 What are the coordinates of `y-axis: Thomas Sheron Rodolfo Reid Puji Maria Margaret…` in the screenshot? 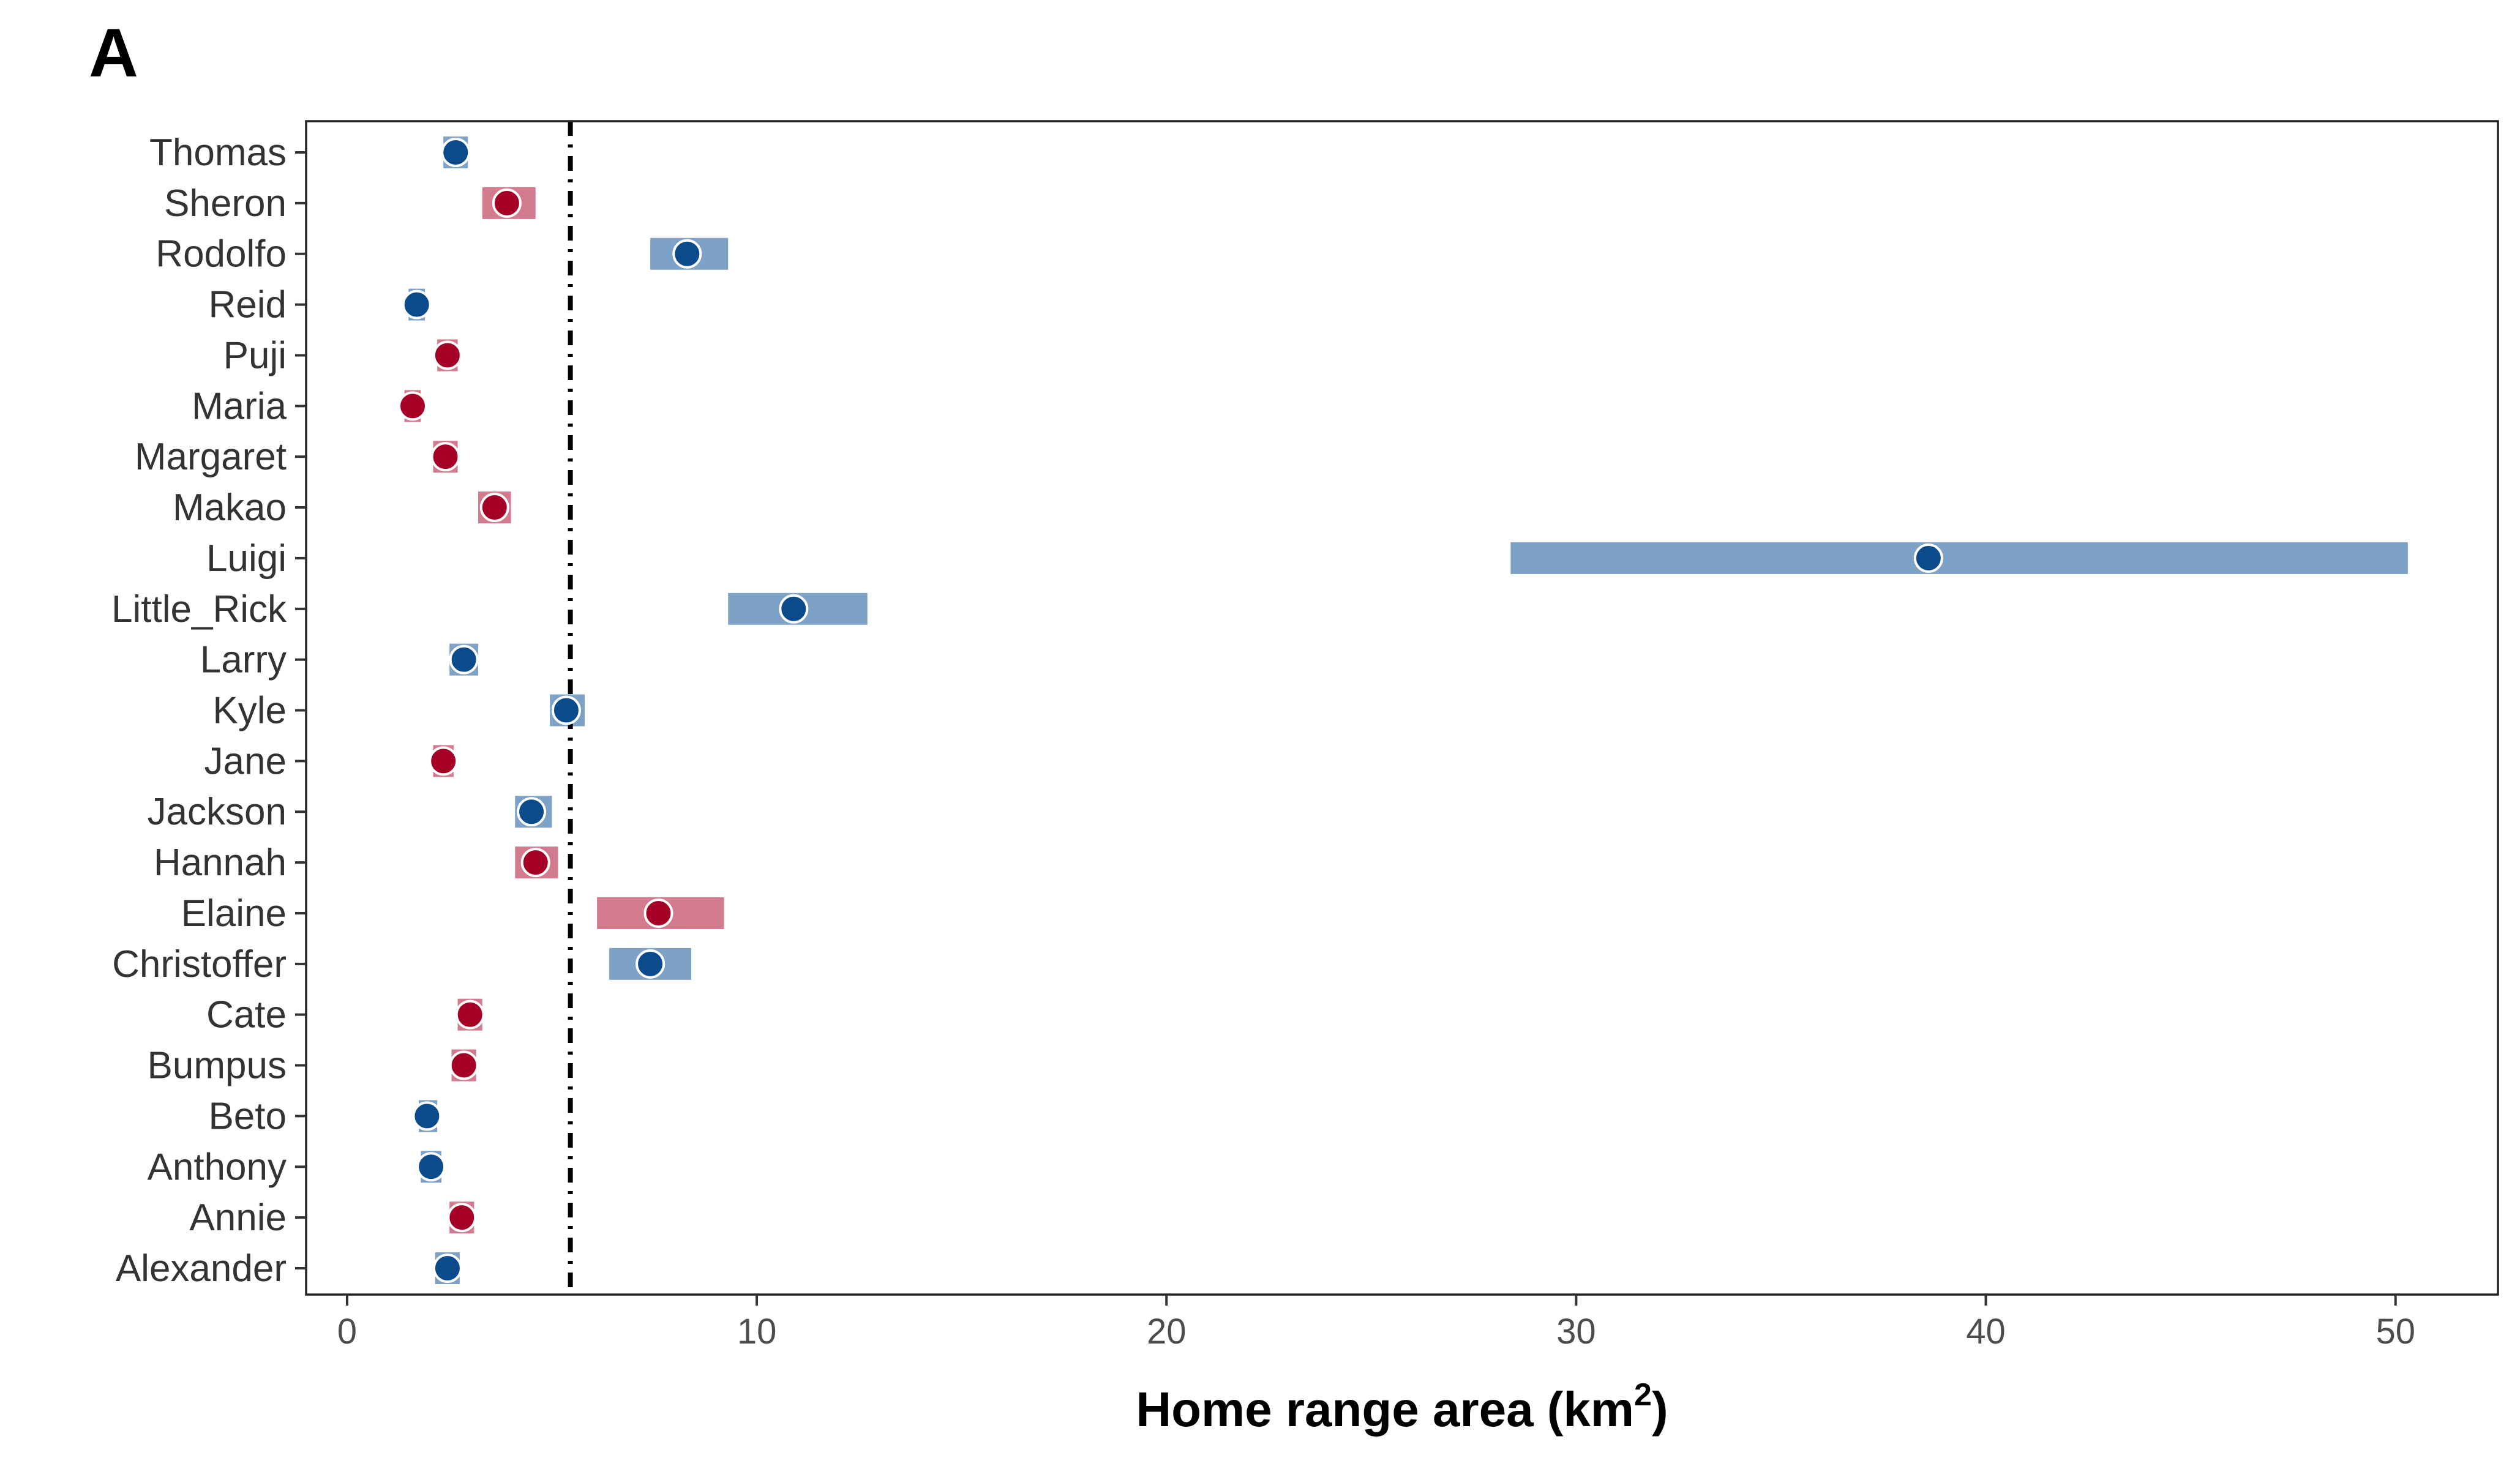 It's located at (208, 711).